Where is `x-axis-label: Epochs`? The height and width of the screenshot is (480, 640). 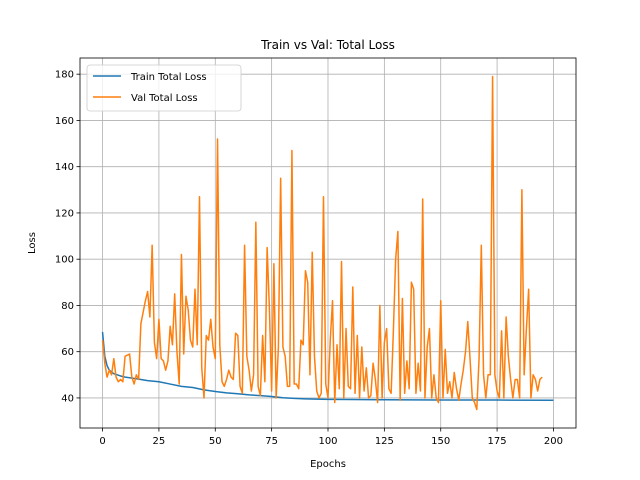
x-axis-label: Epochs is located at coordinates (328, 464).